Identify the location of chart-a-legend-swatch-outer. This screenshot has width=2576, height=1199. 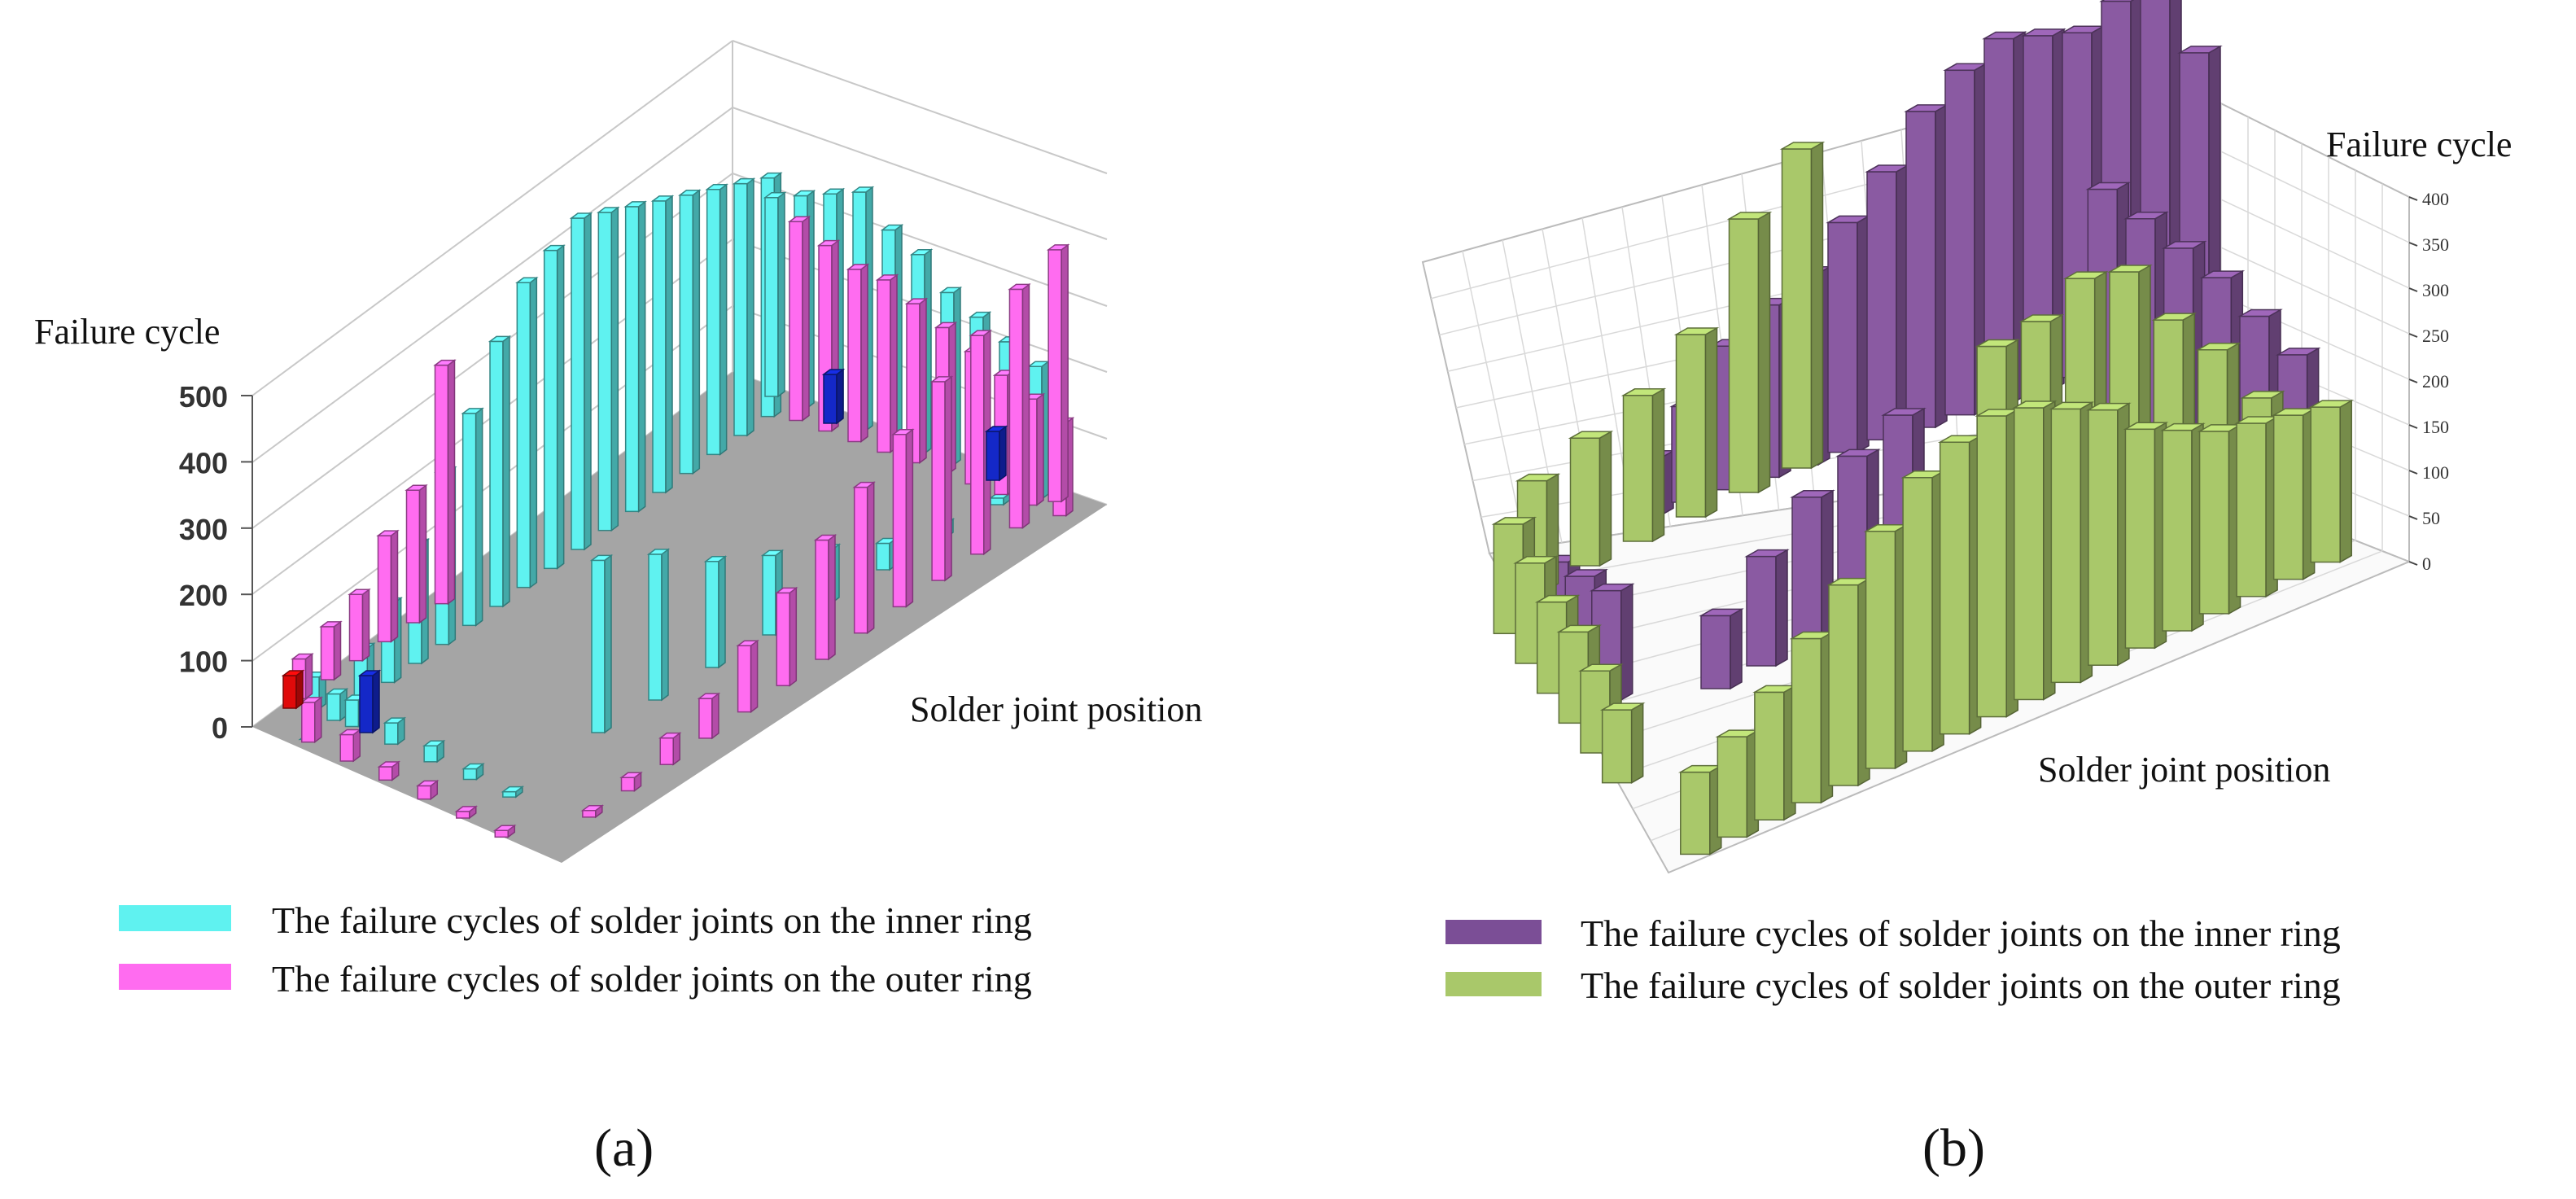
(175, 977).